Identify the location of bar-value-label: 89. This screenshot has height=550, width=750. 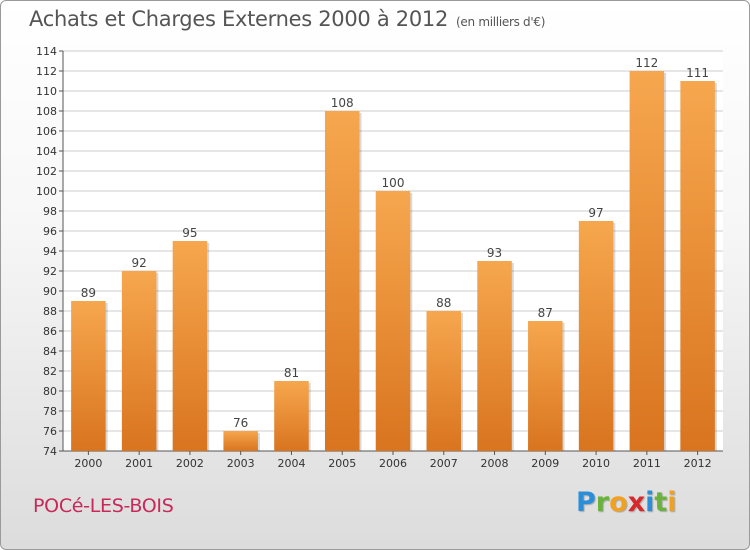
(88, 293).